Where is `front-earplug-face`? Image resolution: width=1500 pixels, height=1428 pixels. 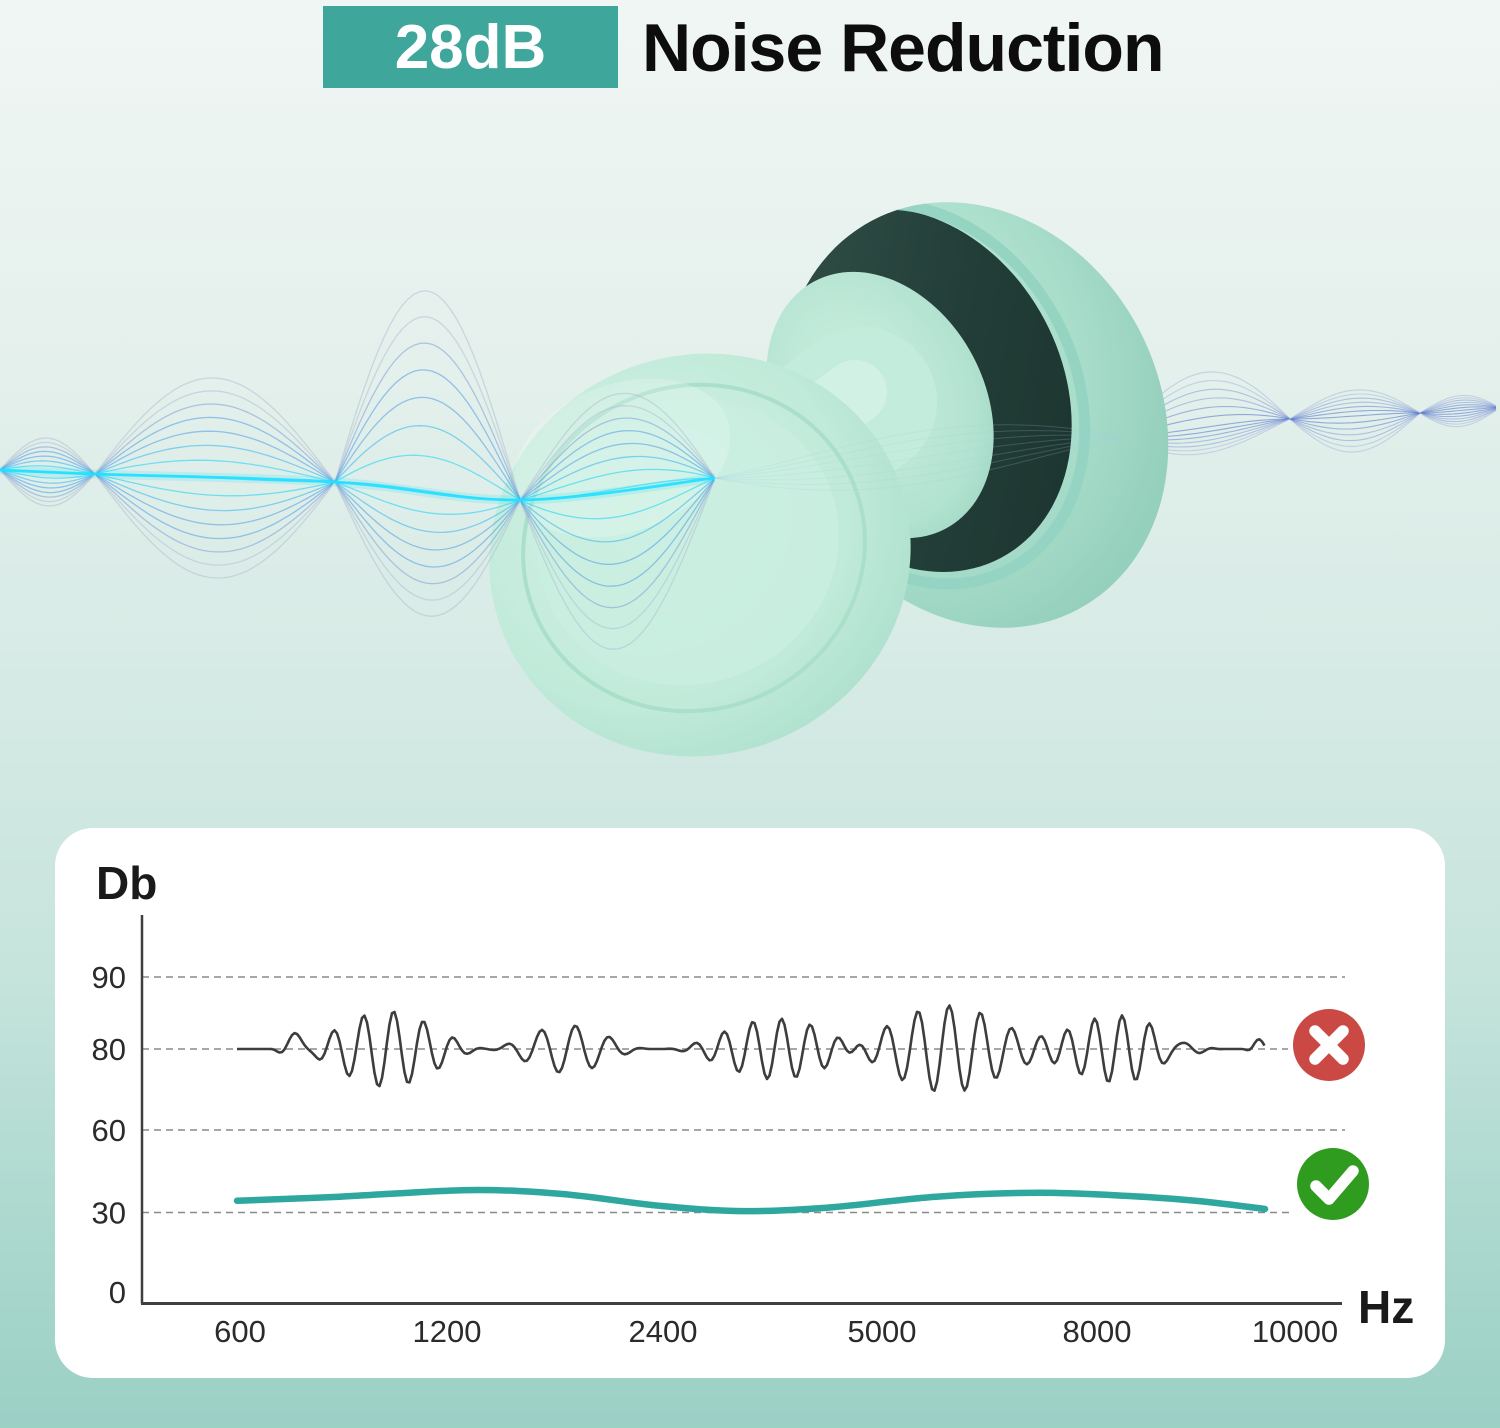 front-earplug-face is located at coordinates (688, 542).